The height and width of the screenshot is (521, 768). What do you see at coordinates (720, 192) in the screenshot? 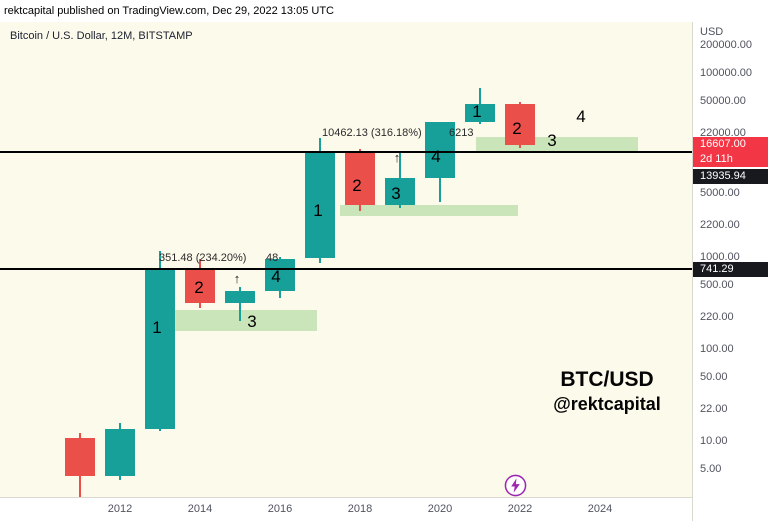
I see `price-tick-label: 5000.00` at bounding box center [720, 192].